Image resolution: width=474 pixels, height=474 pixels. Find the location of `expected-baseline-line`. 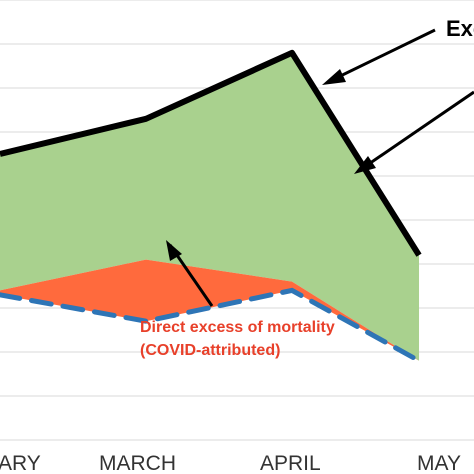

expected-baseline-line is located at coordinates (211, 325).